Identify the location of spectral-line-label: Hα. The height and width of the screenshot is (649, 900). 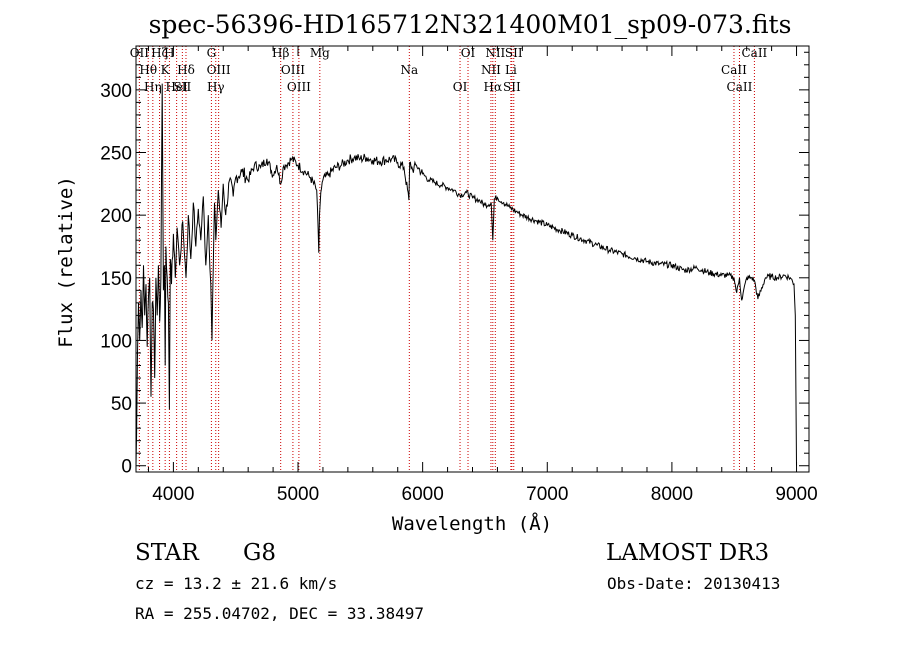
(493, 87).